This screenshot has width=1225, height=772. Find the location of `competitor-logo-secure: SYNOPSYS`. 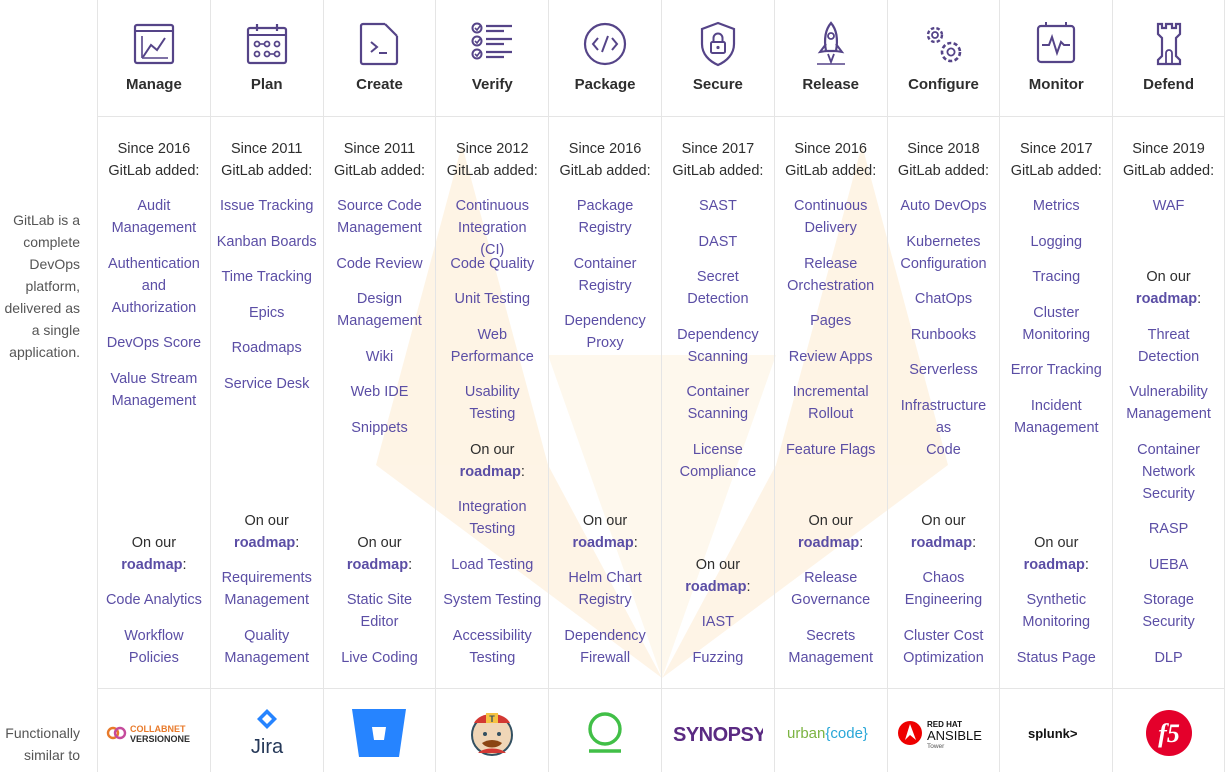

competitor-logo-secure: SYNOPSYS is located at coordinates (718, 733).